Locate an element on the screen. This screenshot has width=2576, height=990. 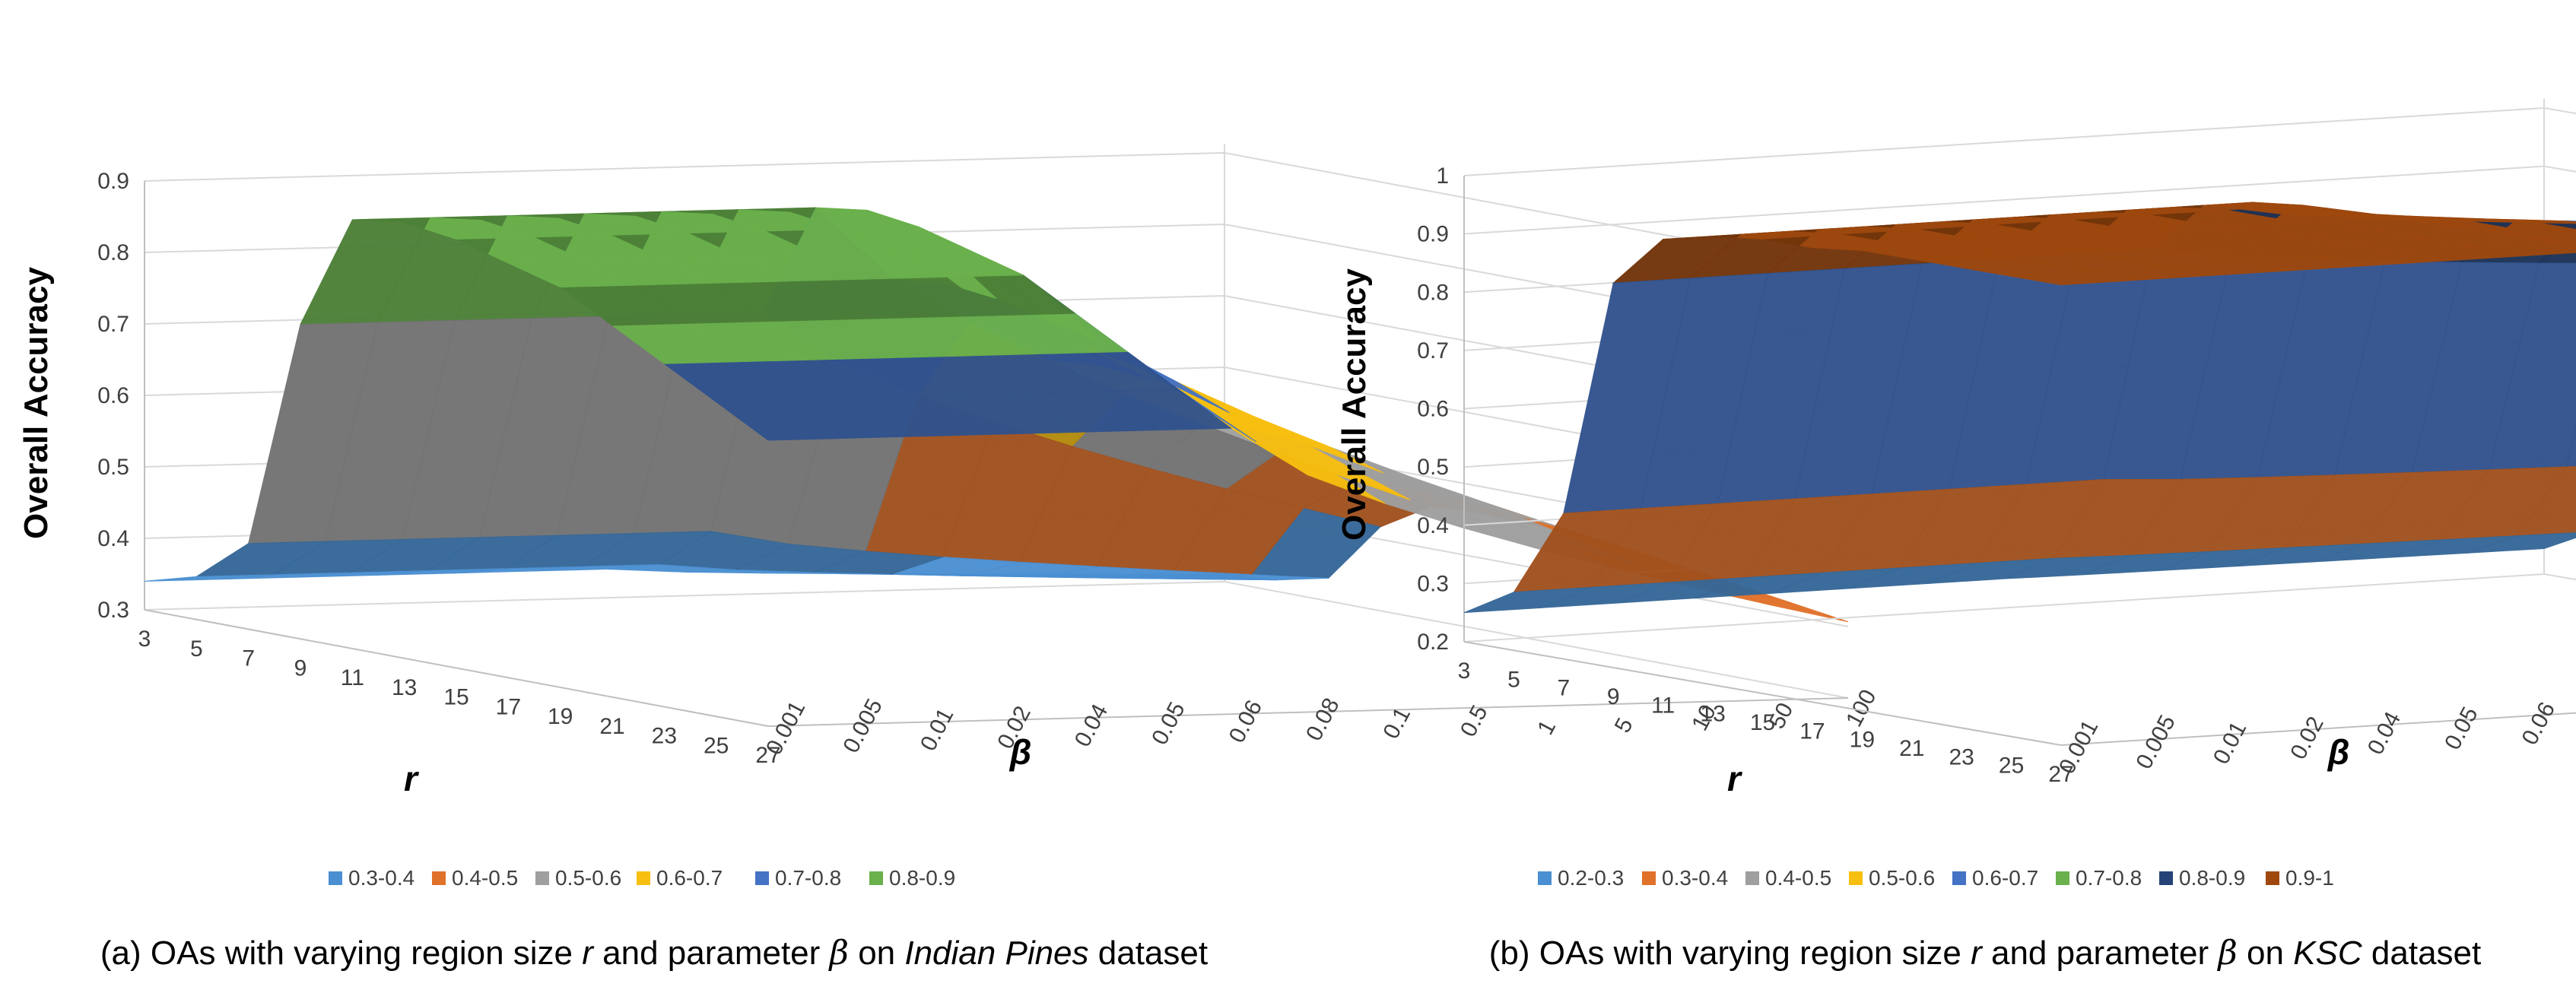
z-tick-labels: 0.3 0.4 0.5 0.6 0.7 0.8 0.9 is located at coordinates (113, 396).